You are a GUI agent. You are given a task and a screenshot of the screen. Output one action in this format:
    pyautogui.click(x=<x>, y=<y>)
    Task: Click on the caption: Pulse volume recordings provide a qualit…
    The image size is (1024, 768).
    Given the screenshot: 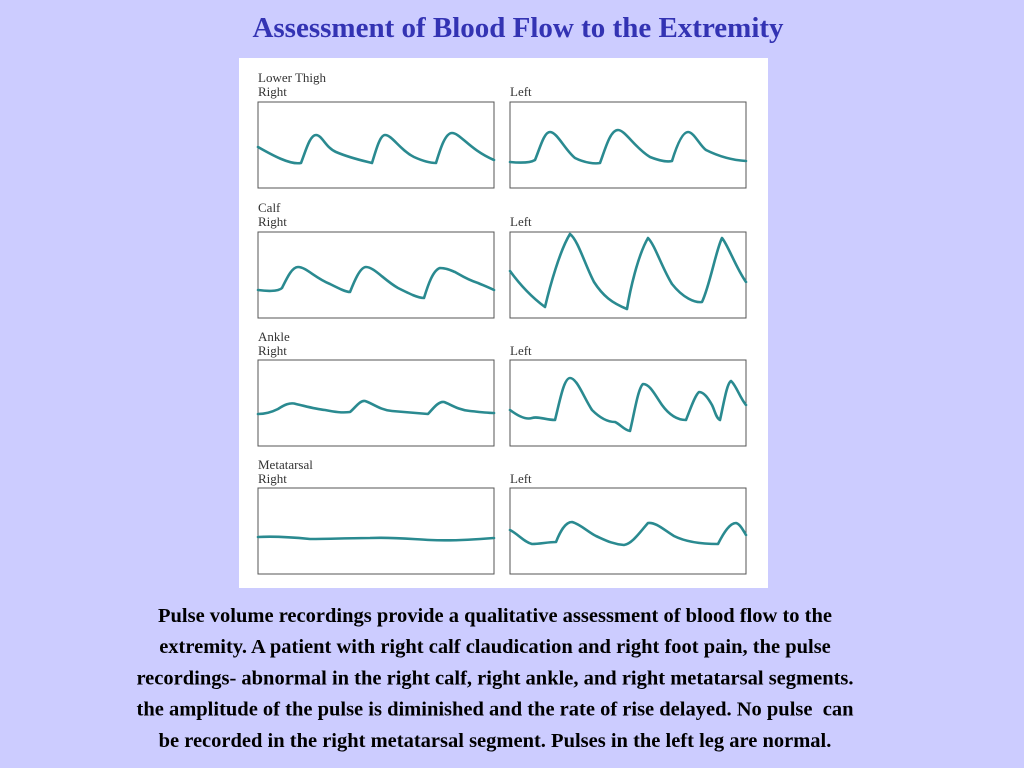 What is the action you would take?
    pyautogui.click(x=495, y=678)
    